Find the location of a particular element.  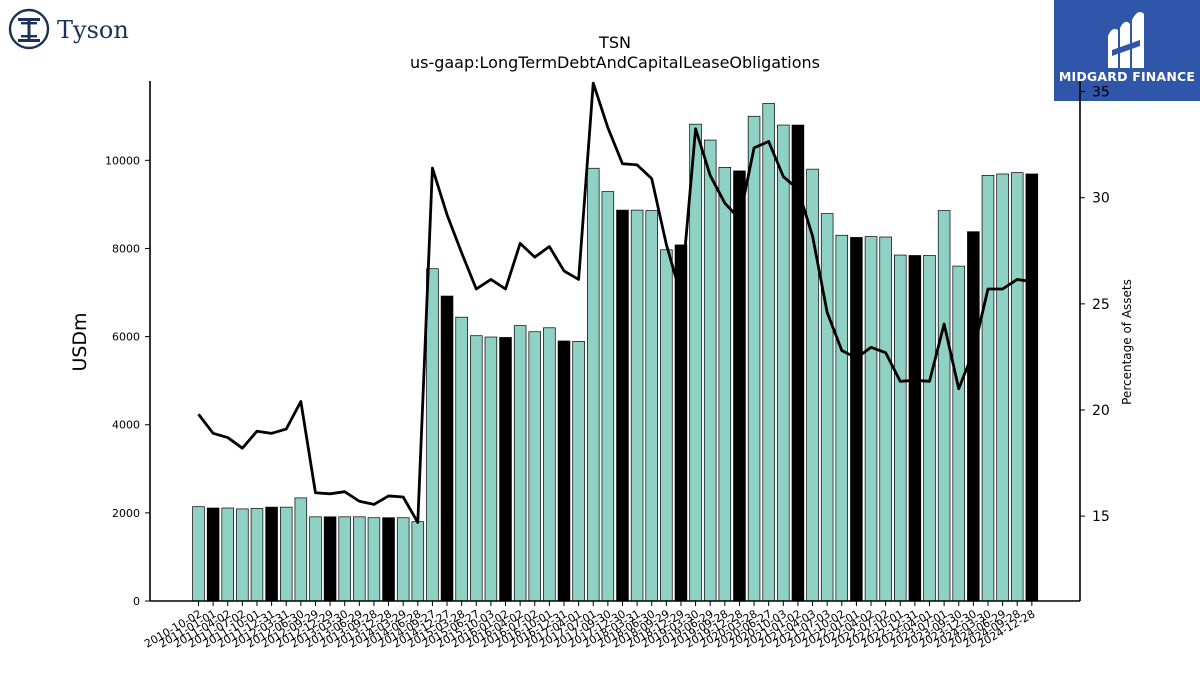

y-tick-label: 0 is located at coordinates (136, 601).